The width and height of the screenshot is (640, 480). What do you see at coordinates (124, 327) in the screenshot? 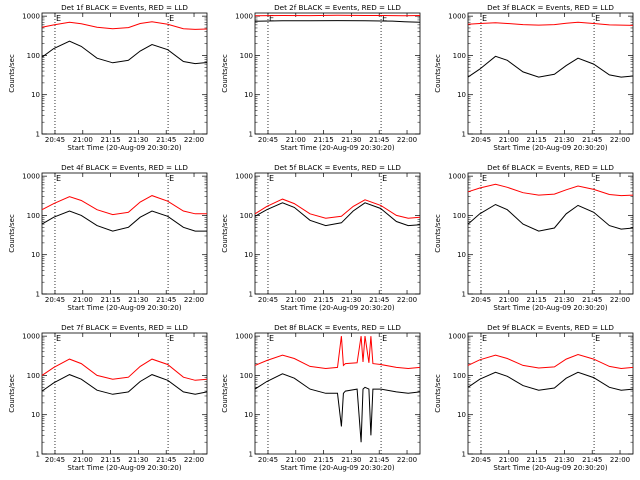
I see `panel-title: Det 7f BLACK = Events, RED = LLD` at bounding box center [124, 327].